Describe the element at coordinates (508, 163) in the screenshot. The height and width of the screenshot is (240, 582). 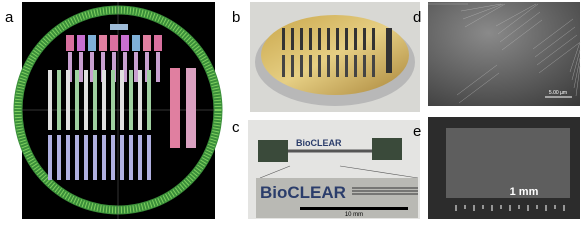
I see `film` at that location.